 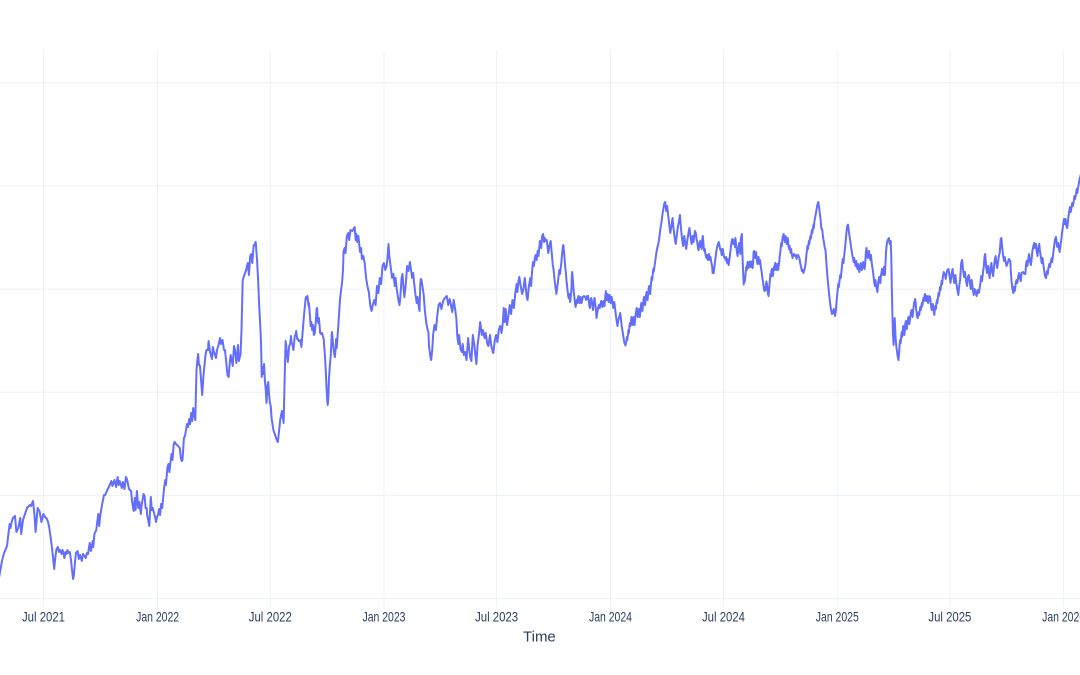 I want to click on svg-text: Jul 2024, so click(x=723, y=616).